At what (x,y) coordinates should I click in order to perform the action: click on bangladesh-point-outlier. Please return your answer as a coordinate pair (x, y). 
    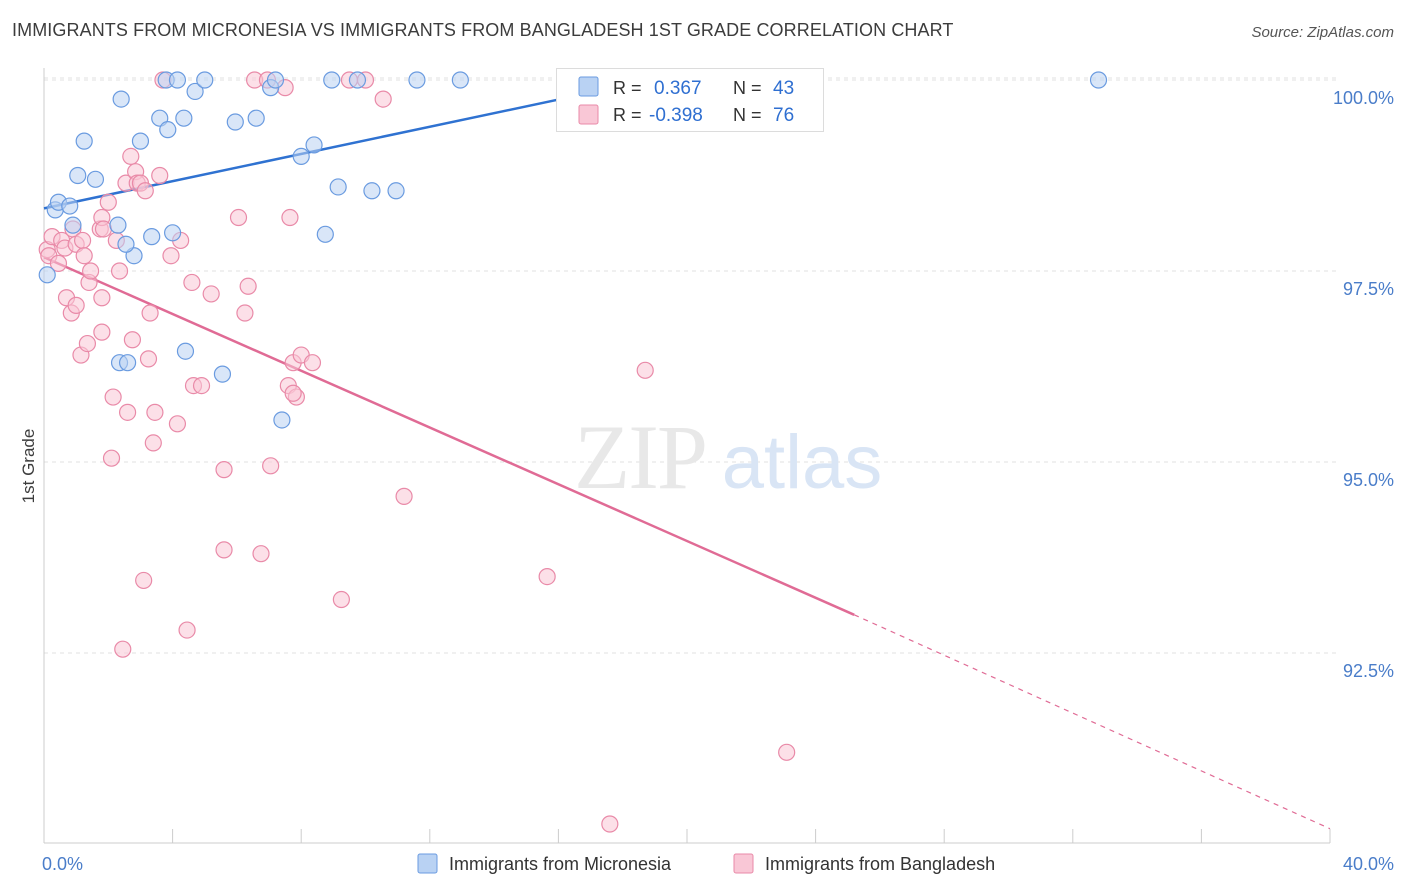
    Looking at the image, I should click on (610, 824).